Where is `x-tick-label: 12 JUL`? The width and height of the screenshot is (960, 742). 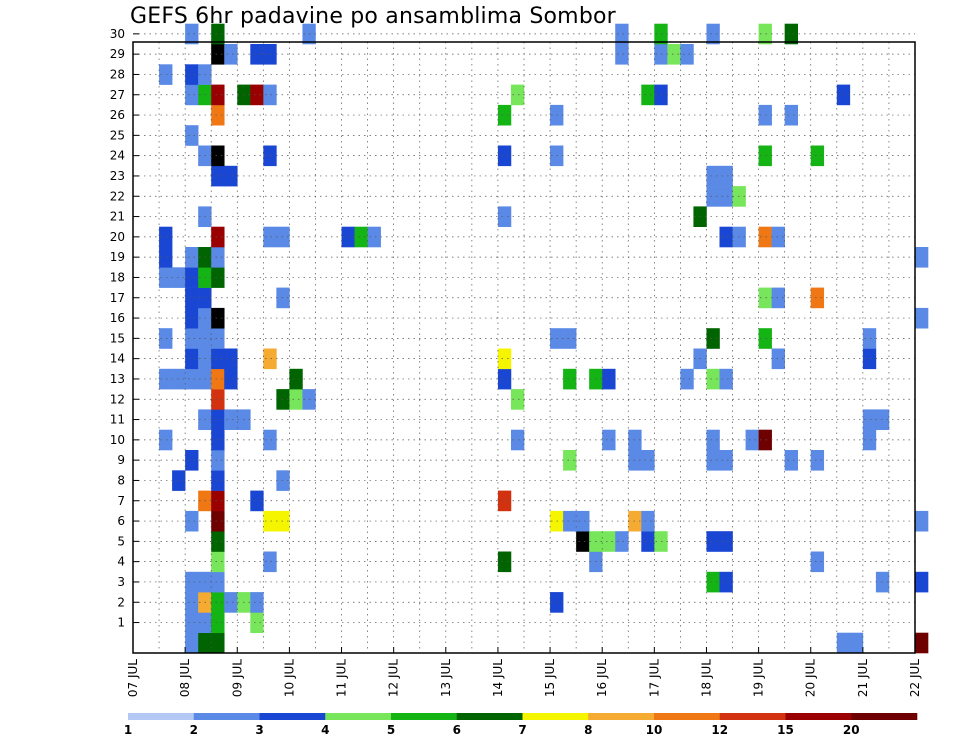
x-tick-label: 12 JUL is located at coordinates (394, 678).